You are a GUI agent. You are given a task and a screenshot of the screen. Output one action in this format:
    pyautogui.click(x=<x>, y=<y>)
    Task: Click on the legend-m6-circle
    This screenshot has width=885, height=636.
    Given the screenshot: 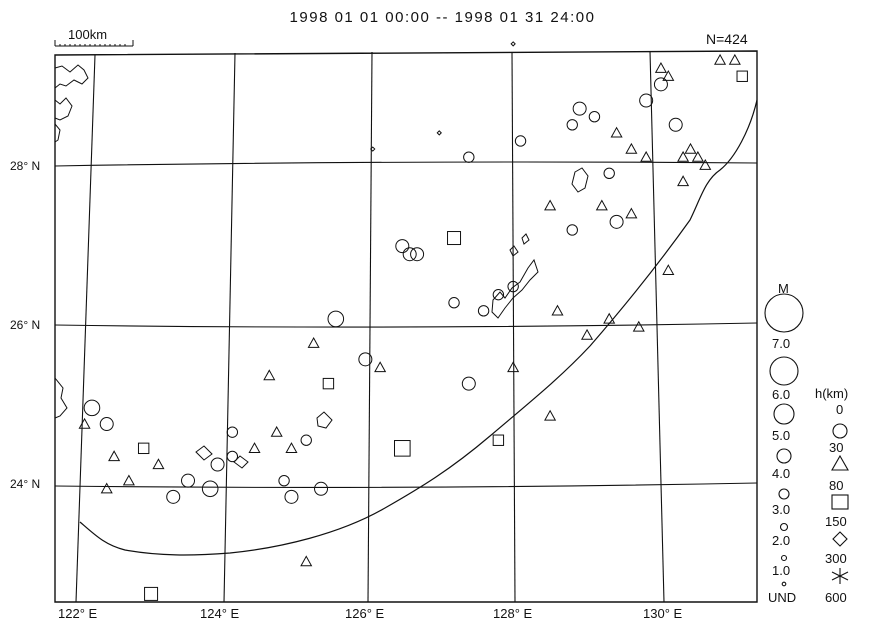 What is the action you would take?
    pyautogui.click(x=784, y=371)
    